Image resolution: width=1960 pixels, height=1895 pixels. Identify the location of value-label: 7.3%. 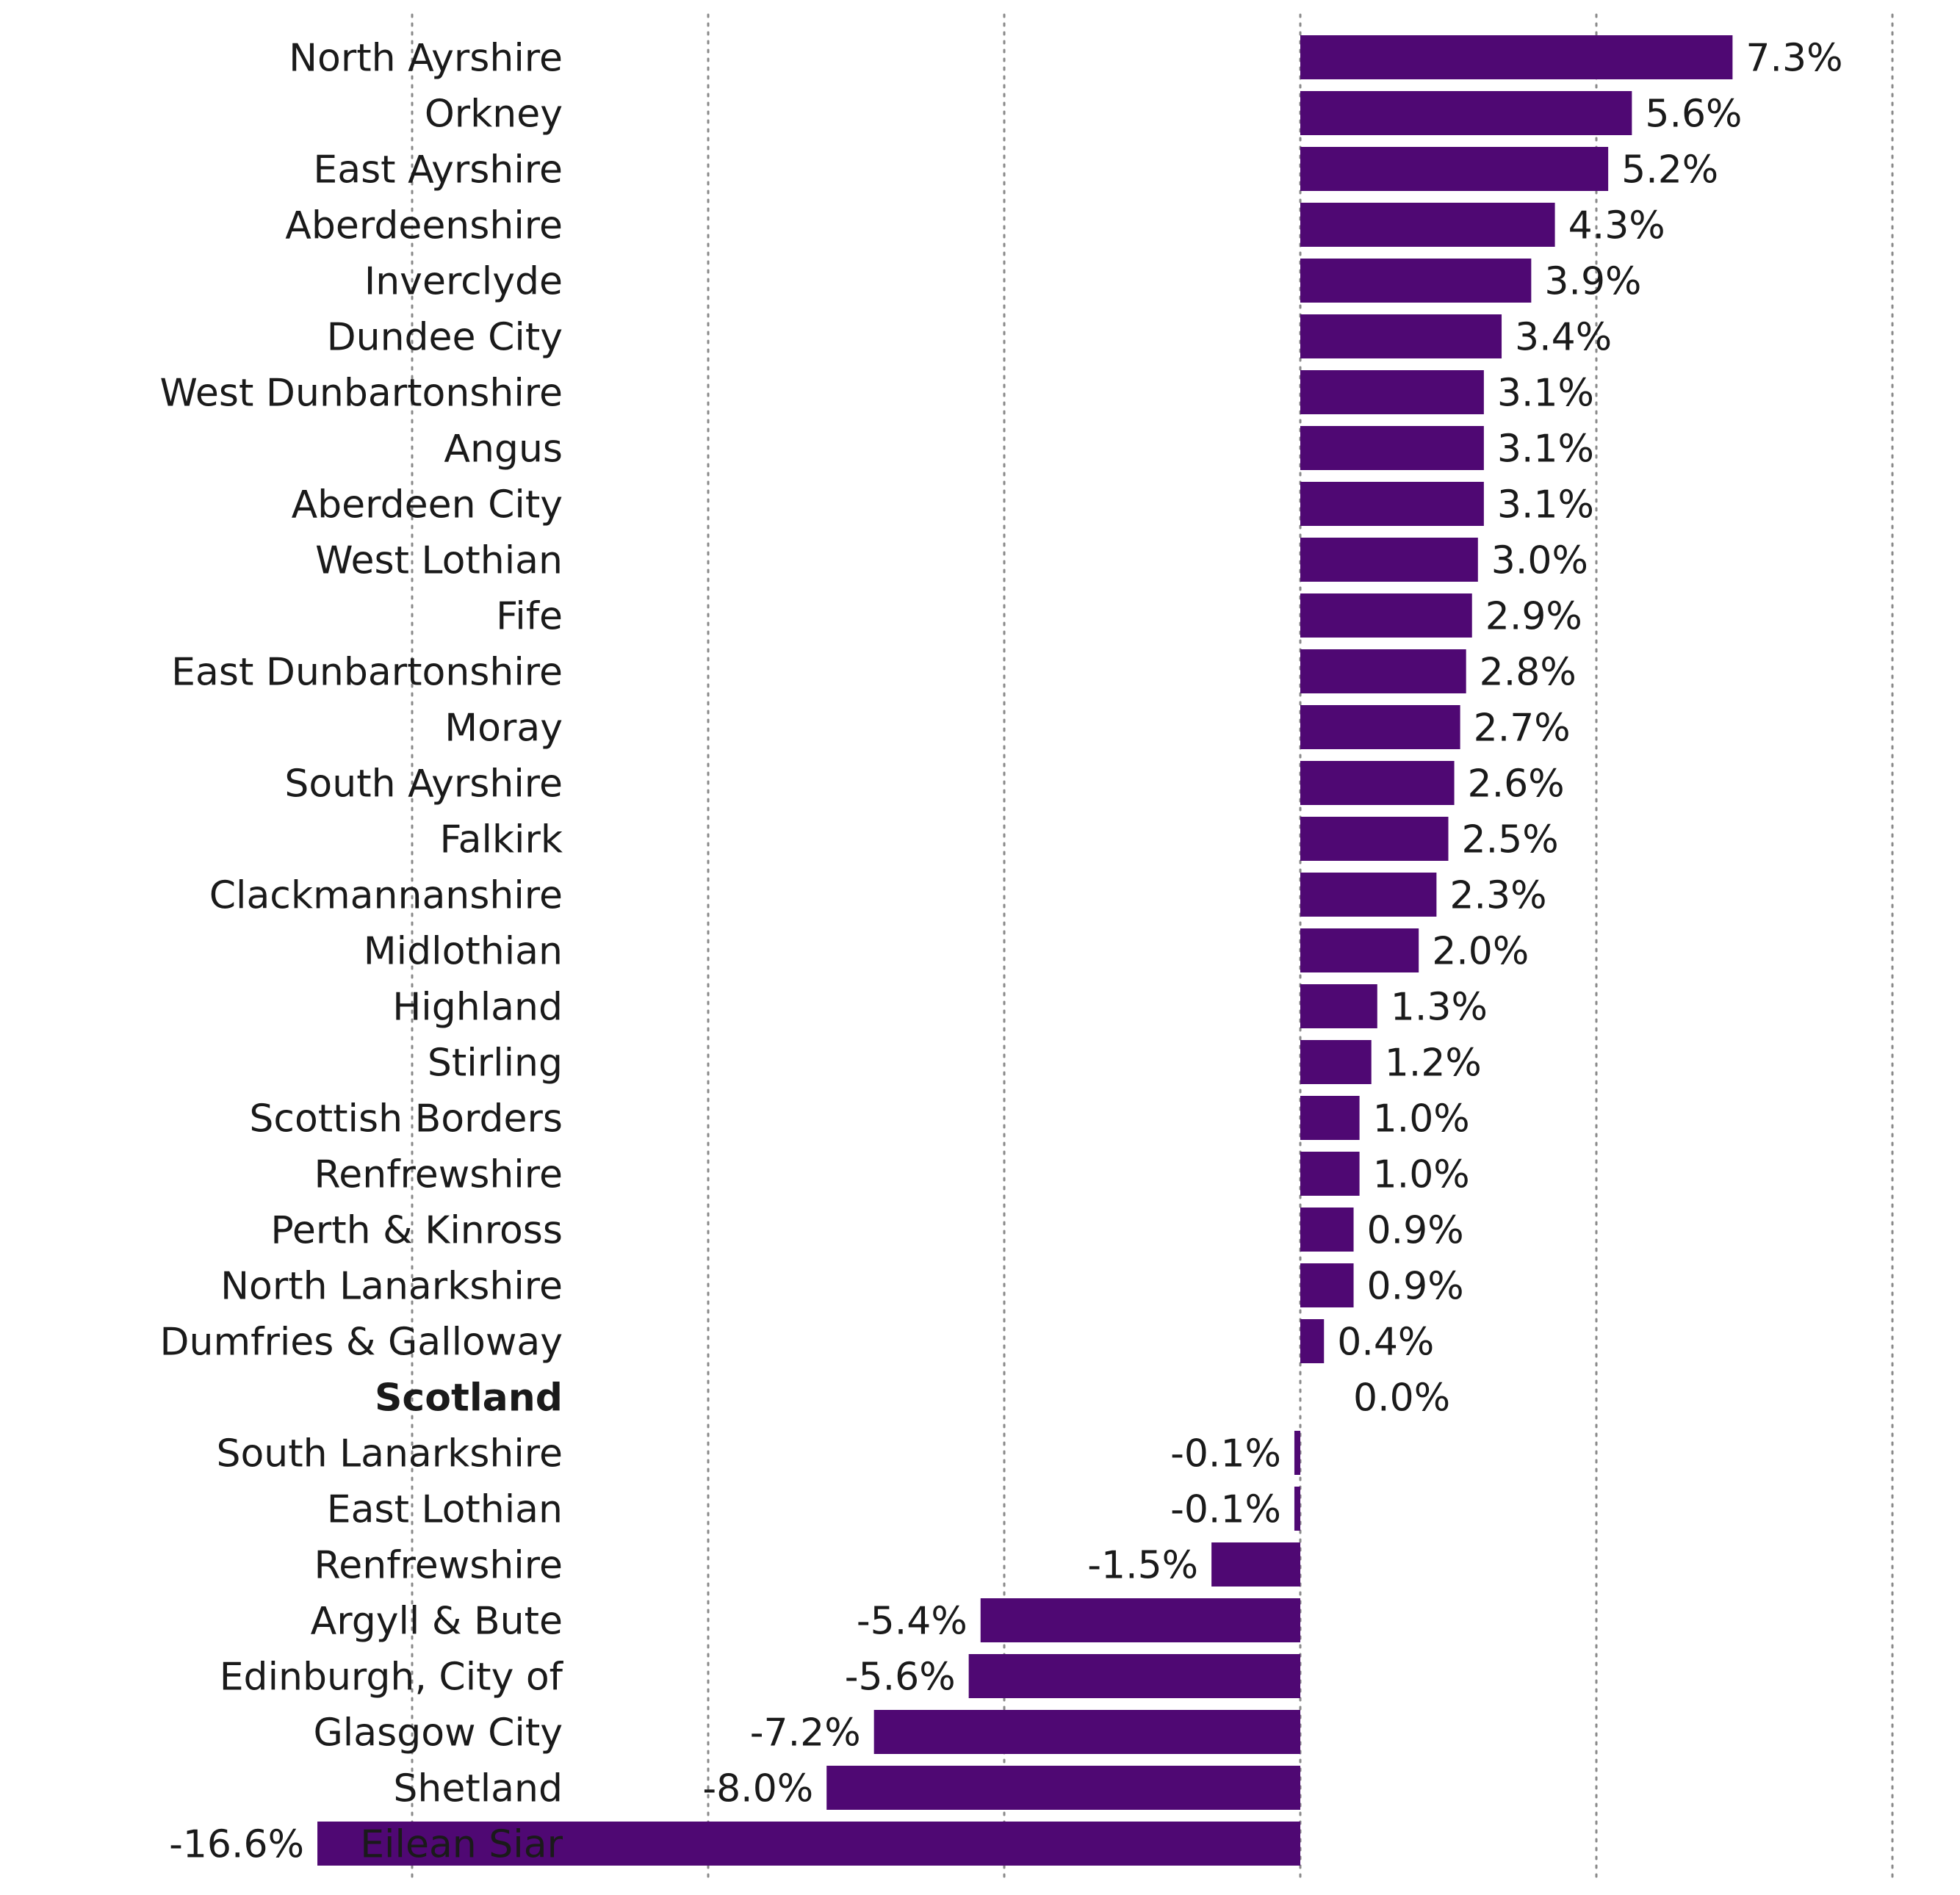
(1793, 59).